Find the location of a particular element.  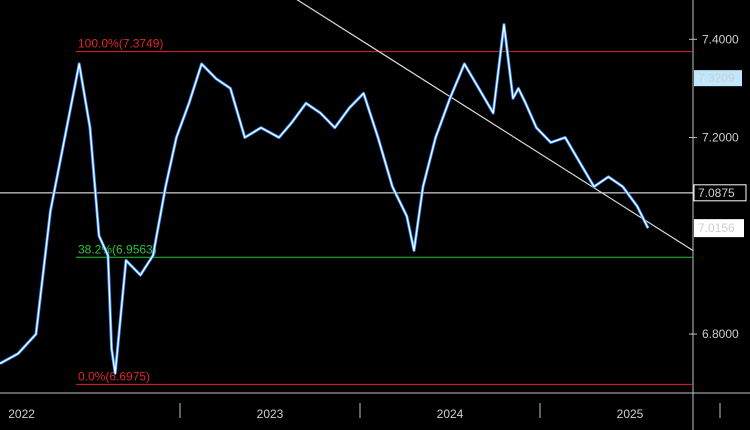

y-tick-label: 7.2000 is located at coordinates (720, 138).